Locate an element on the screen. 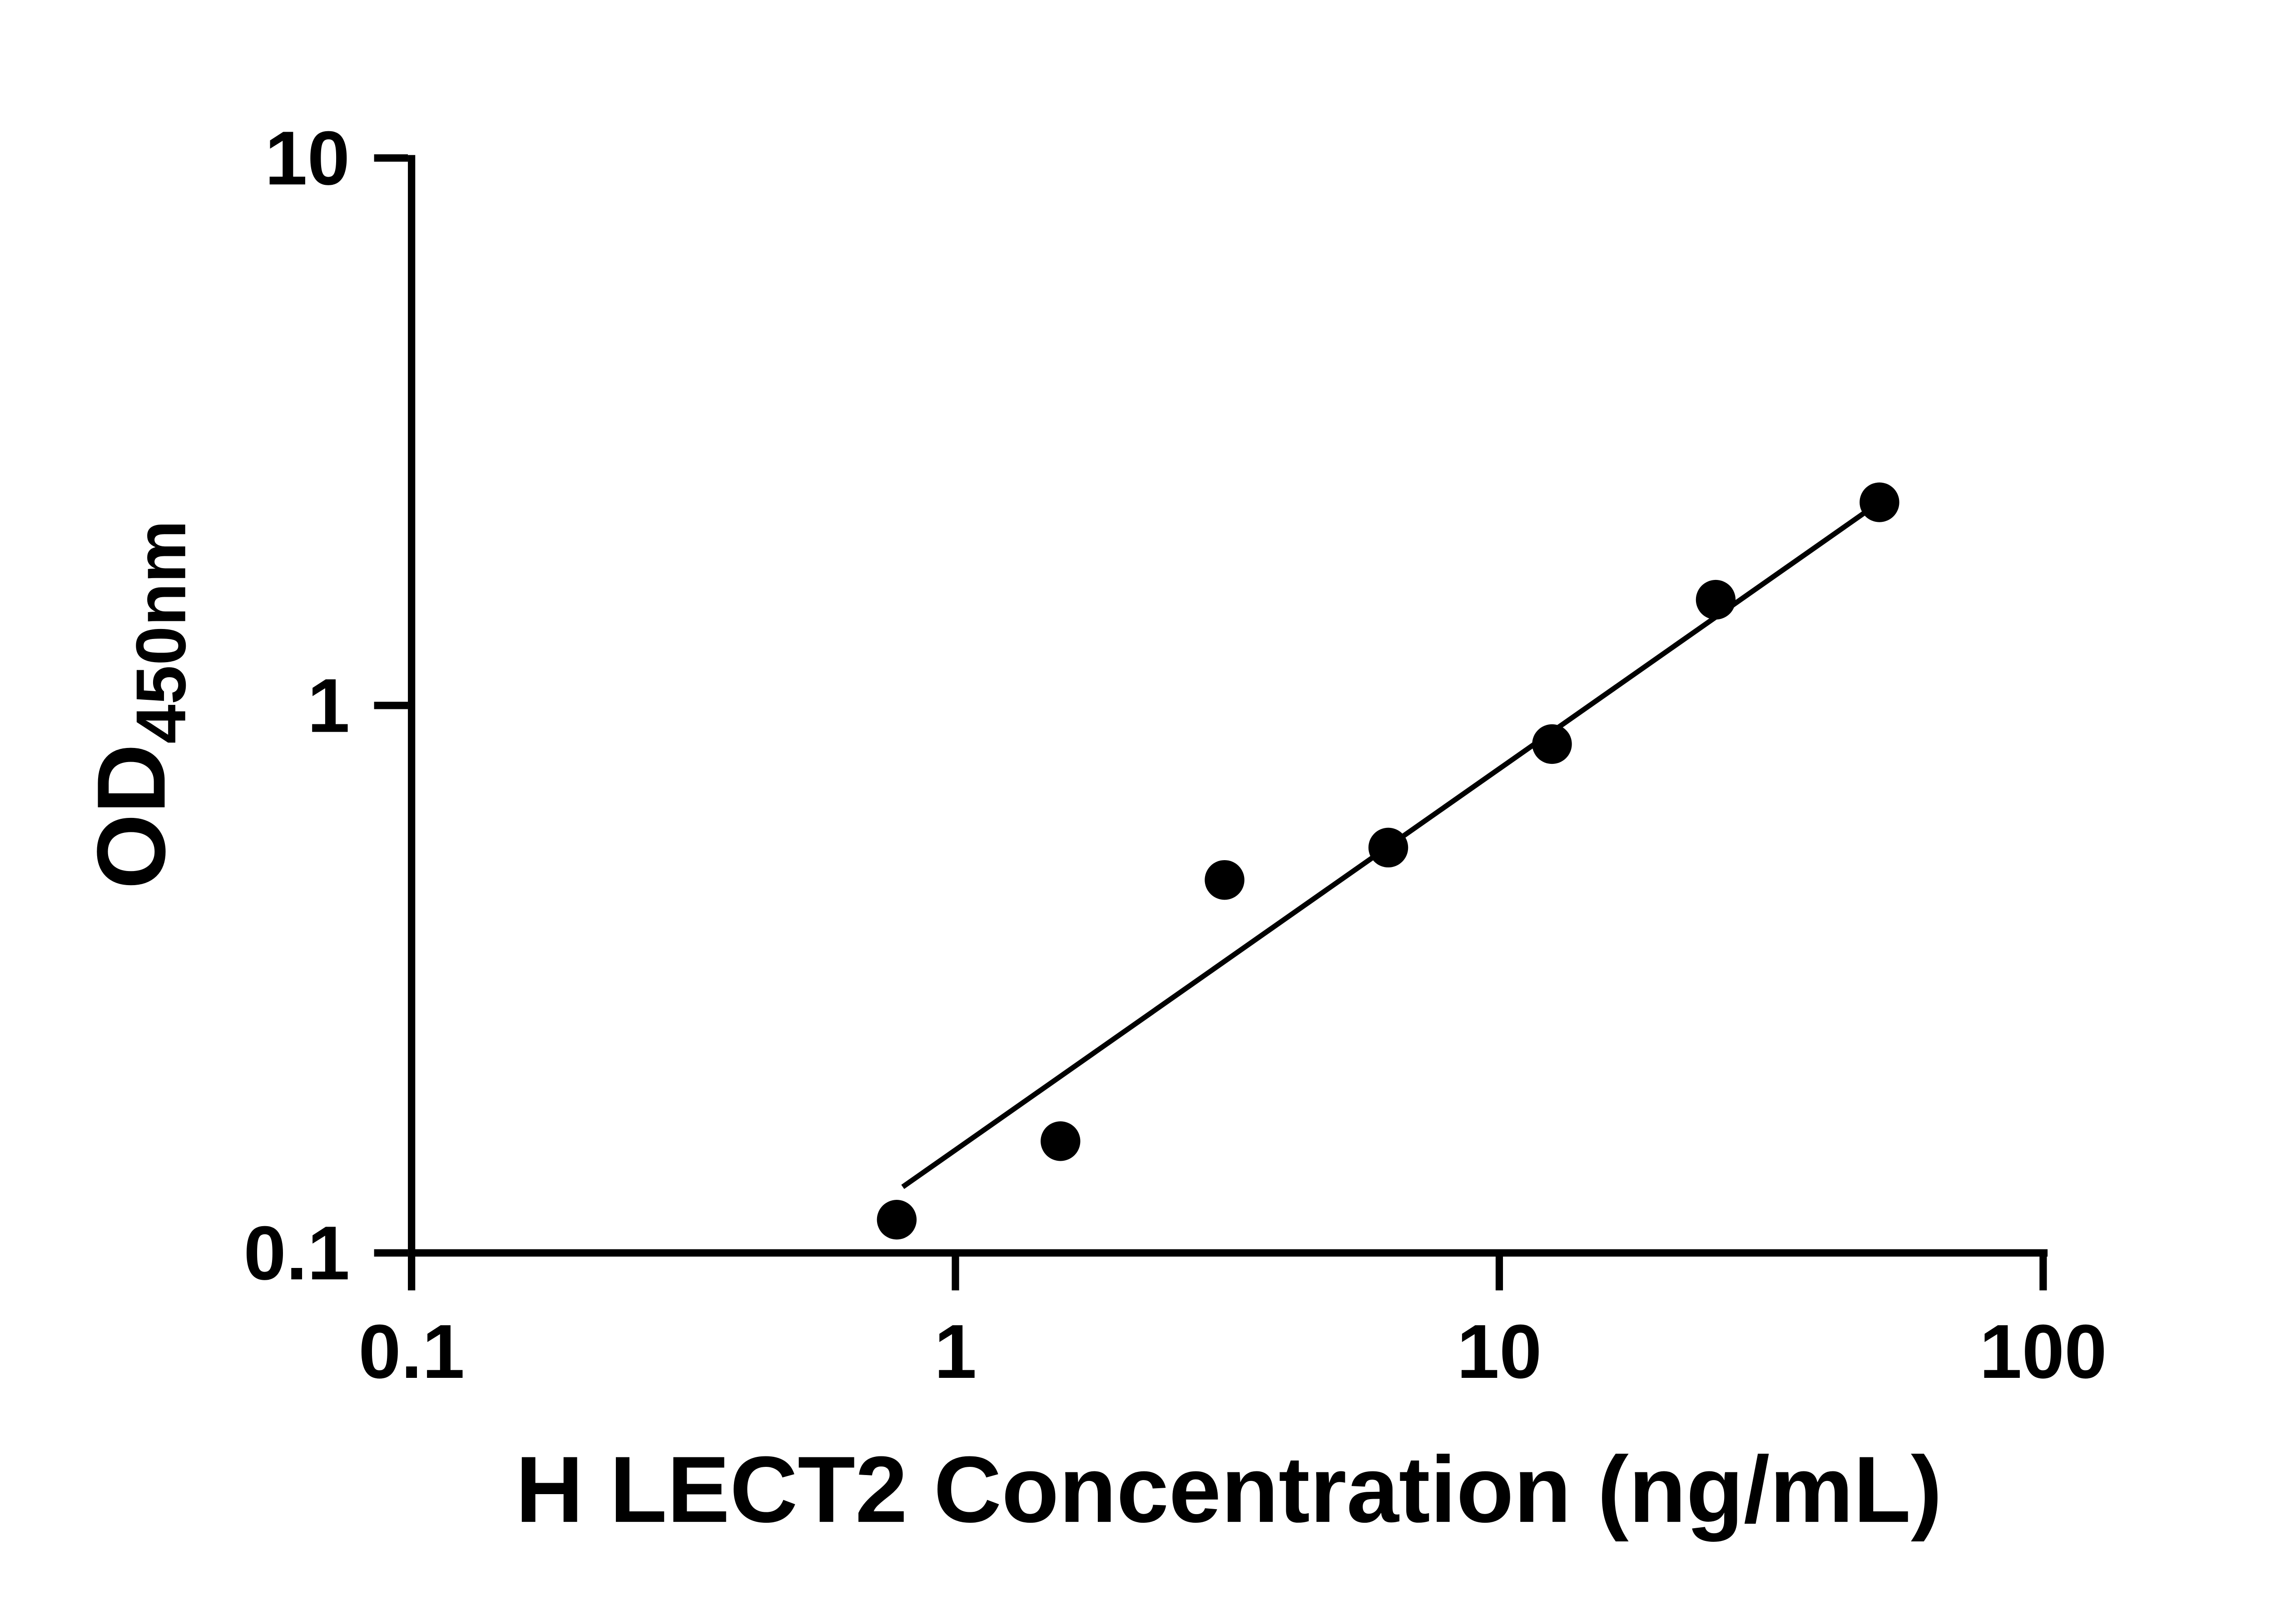 Image resolution: width=2271 pixels, height=1624 pixels. x-tick-label: 100 is located at coordinates (2043, 1351).